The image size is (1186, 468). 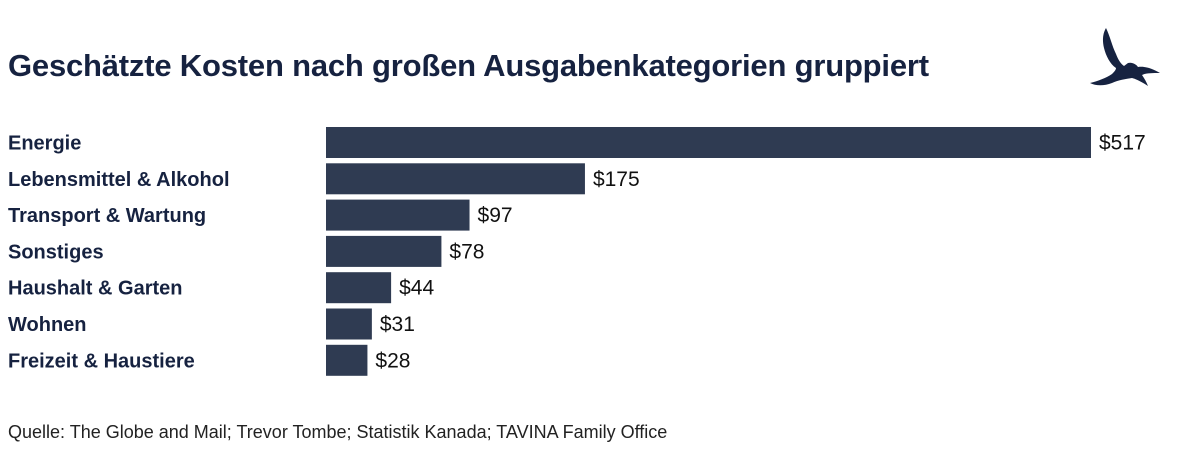 What do you see at coordinates (495, 215) in the screenshot?
I see `value-label: $97` at bounding box center [495, 215].